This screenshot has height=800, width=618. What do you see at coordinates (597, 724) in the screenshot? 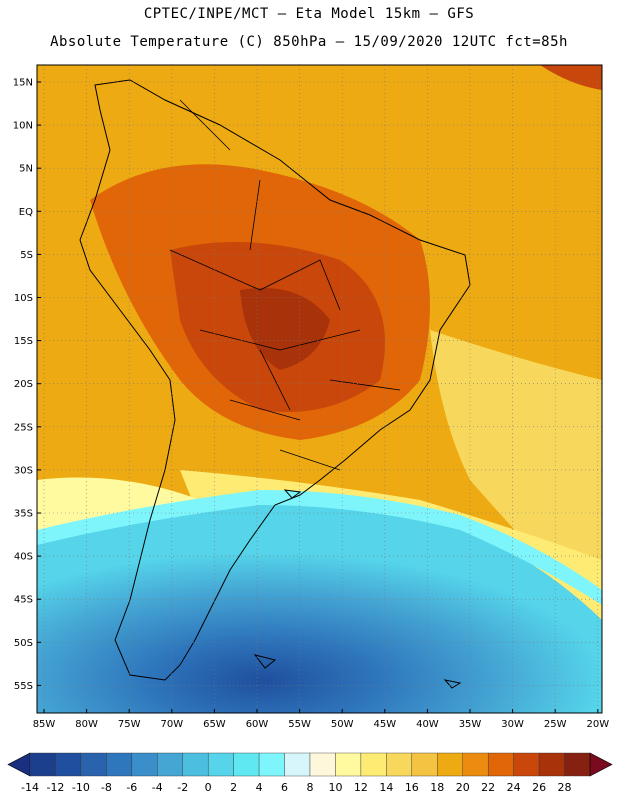
I see `lon-tick-label: 20W` at bounding box center [597, 724].